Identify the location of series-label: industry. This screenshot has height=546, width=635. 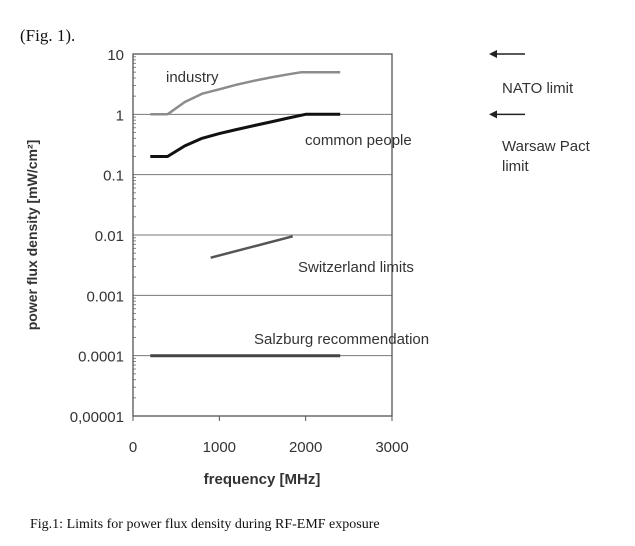
(192, 77).